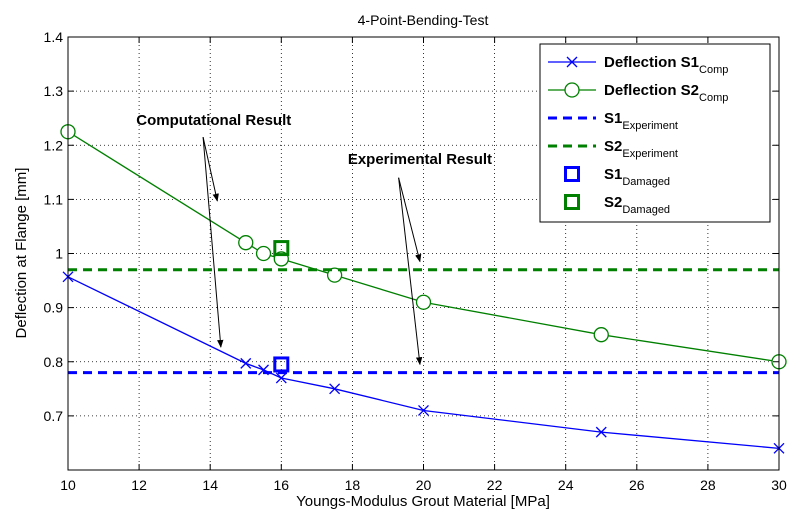 The height and width of the screenshot is (512, 791). I want to click on chart-title: 4-Point-Bending-Test, so click(423, 20).